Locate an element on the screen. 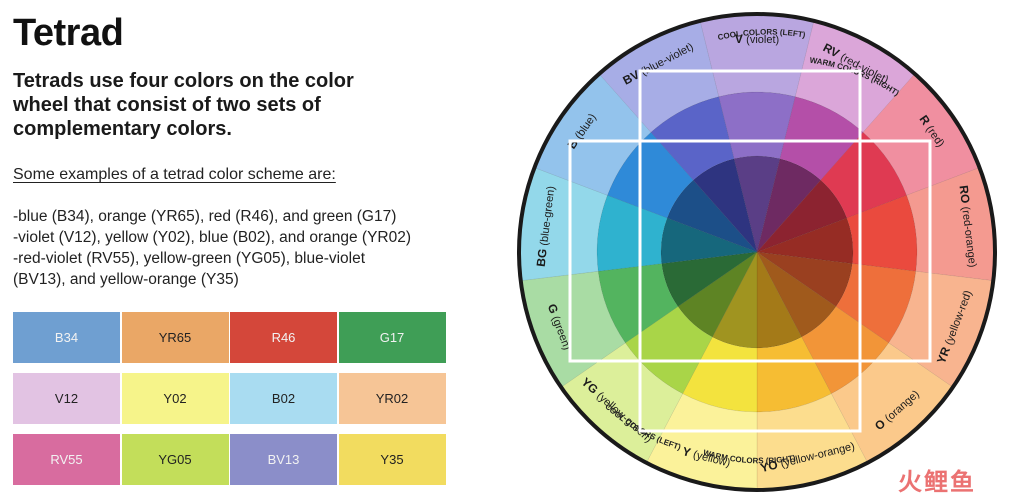 The width and height of the screenshot is (1012, 502). wheel-label-code: RO is located at coordinates (964, 196).